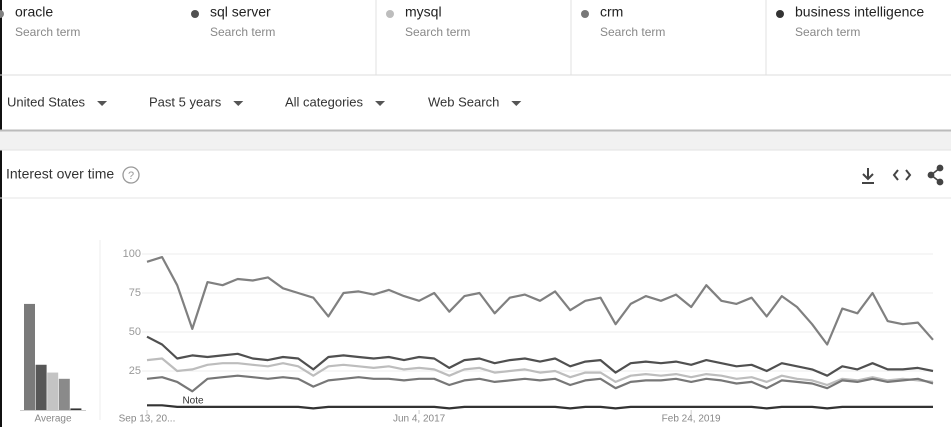 The width and height of the screenshot is (951, 432). I want to click on term-name: crm, so click(611, 12).